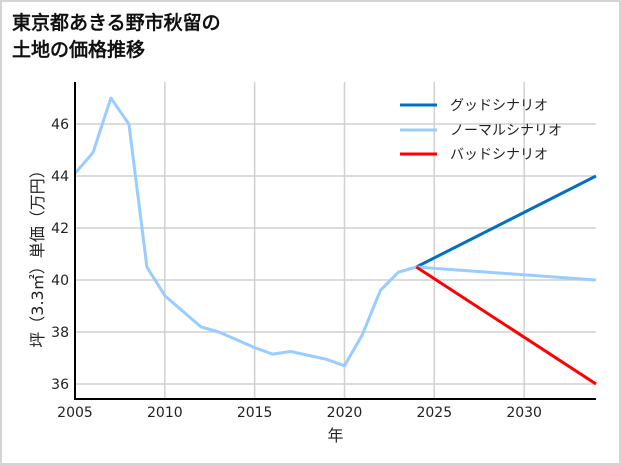 Image resolution: width=621 pixels, height=465 pixels. I want to click on x-tick-label: 2020, so click(345, 413).